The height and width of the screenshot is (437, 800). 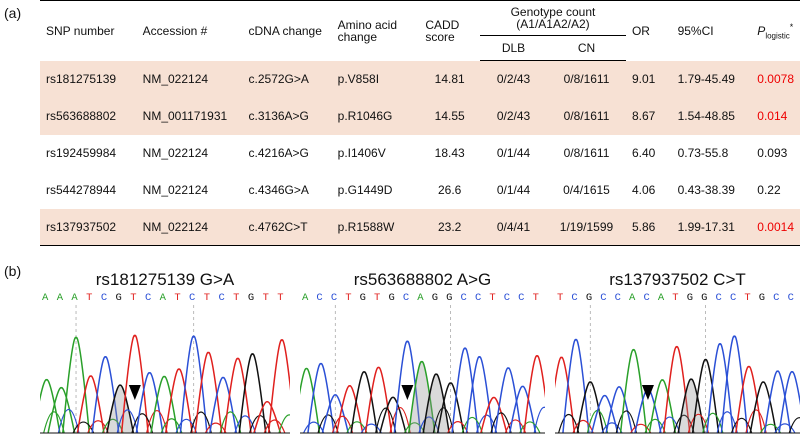 I want to click on cell-cdna: c.4762C>T, so click(x=287, y=227).